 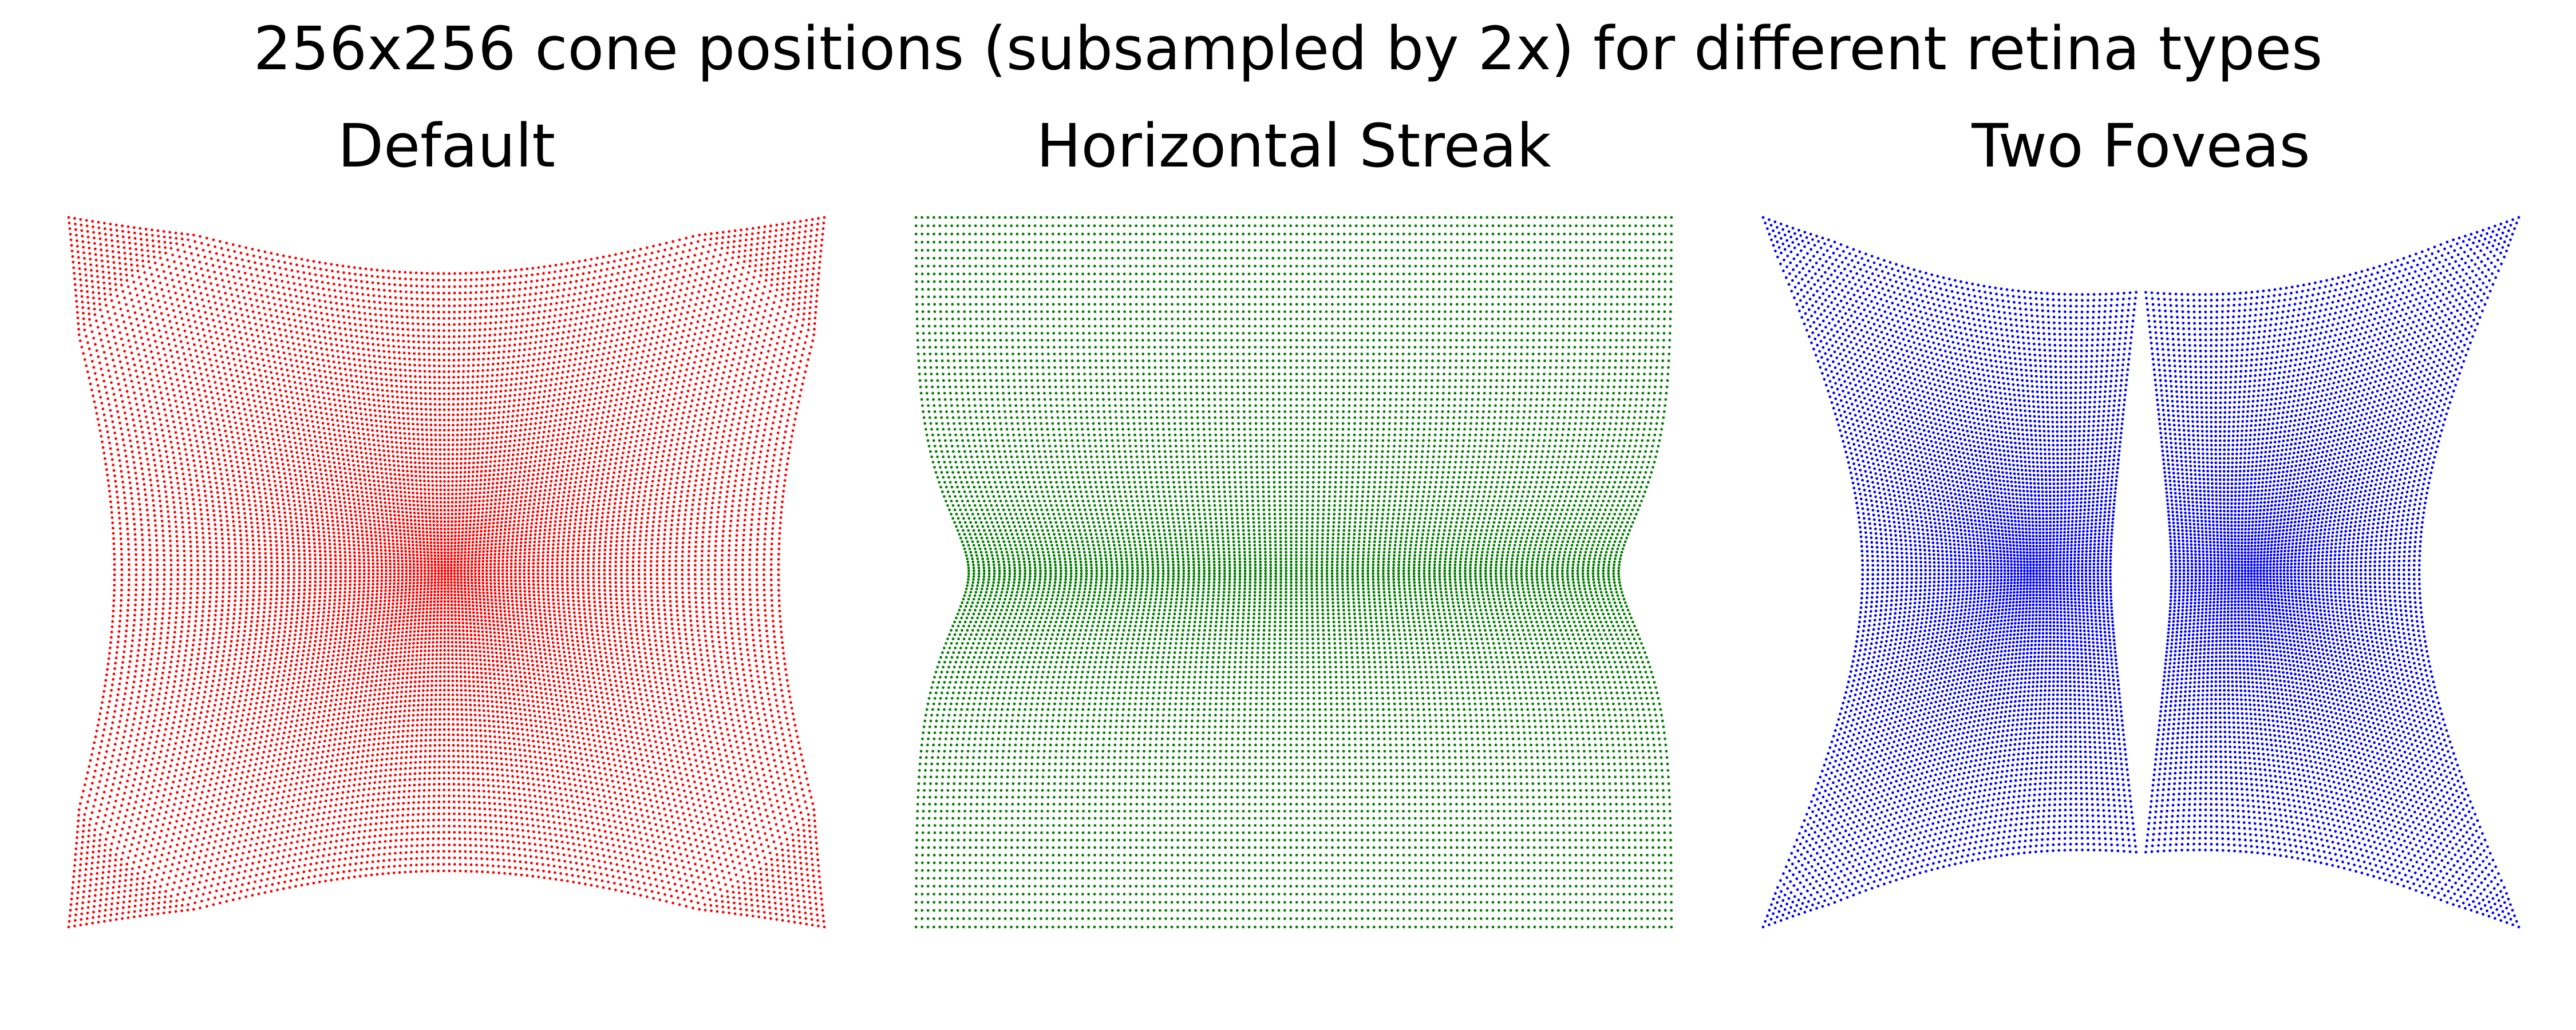 What do you see at coordinates (1293, 146) in the screenshot?
I see `panel-title-horizontal-streak: Horizontal Streak` at bounding box center [1293, 146].